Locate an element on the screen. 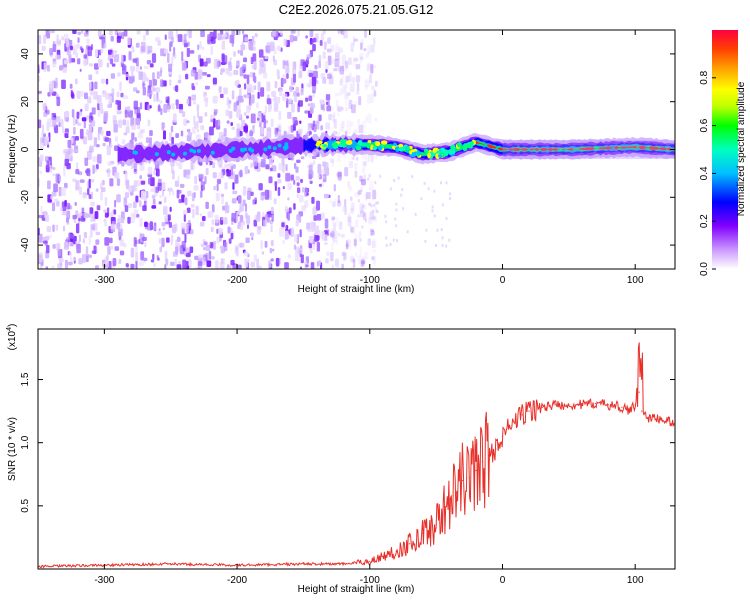 This screenshot has height=600, width=750. y-tick-label: 0.5 is located at coordinates (25, 505).